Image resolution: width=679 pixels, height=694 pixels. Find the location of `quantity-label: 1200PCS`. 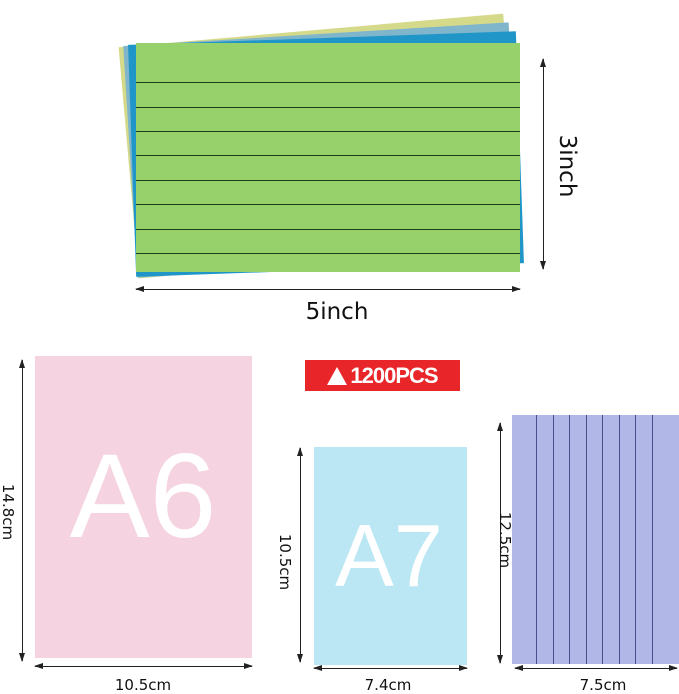

quantity-label: 1200PCS is located at coordinates (394, 375).